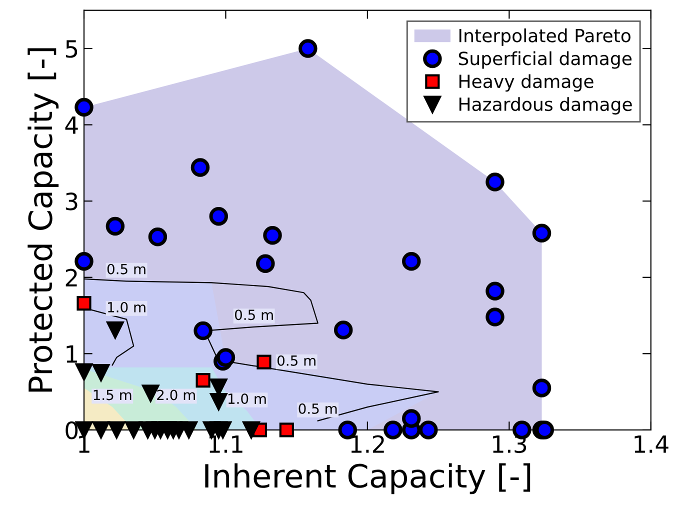 Image resolution: width=683 pixels, height=518 pixels. I want to click on y-tick-label: 4, so click(71, 125).